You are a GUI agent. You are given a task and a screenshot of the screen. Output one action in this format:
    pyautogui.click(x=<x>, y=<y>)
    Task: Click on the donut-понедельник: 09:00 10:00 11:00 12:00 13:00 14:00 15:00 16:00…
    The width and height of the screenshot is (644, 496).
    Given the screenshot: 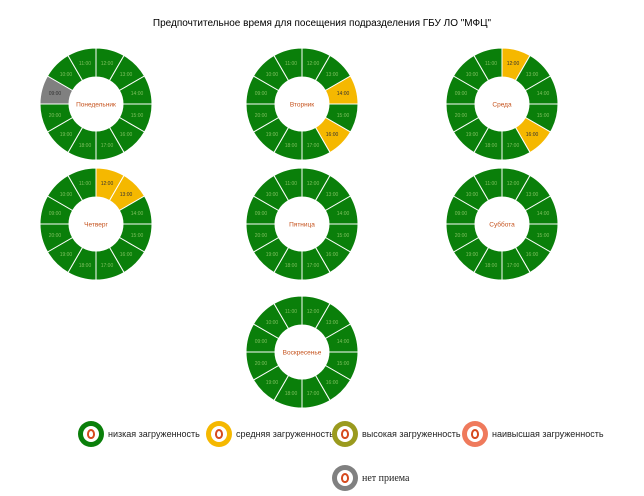 What is the action you would take?
    pyautogui.click(x=96, y=104)
    